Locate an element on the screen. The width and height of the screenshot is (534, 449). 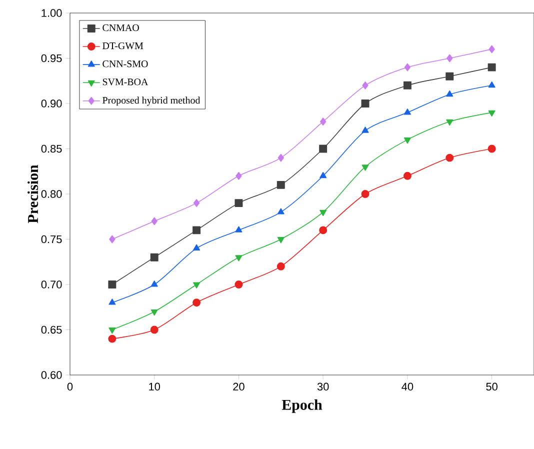
x-tick-label: 40 is located at coordinates (408, 386).